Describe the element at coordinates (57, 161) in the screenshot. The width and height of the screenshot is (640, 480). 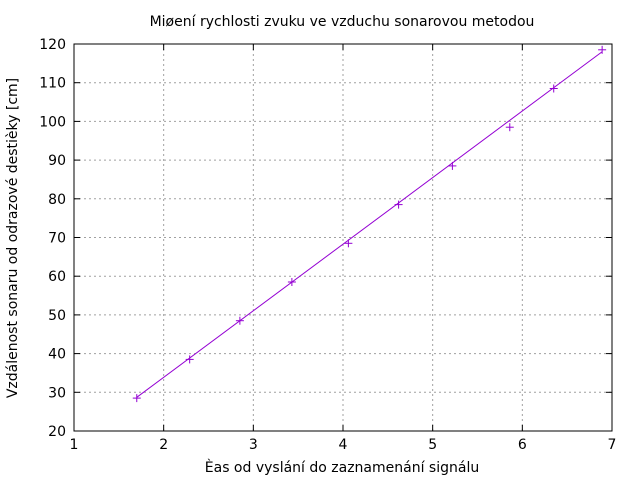
I see `y-tick-label: 90` at that location.